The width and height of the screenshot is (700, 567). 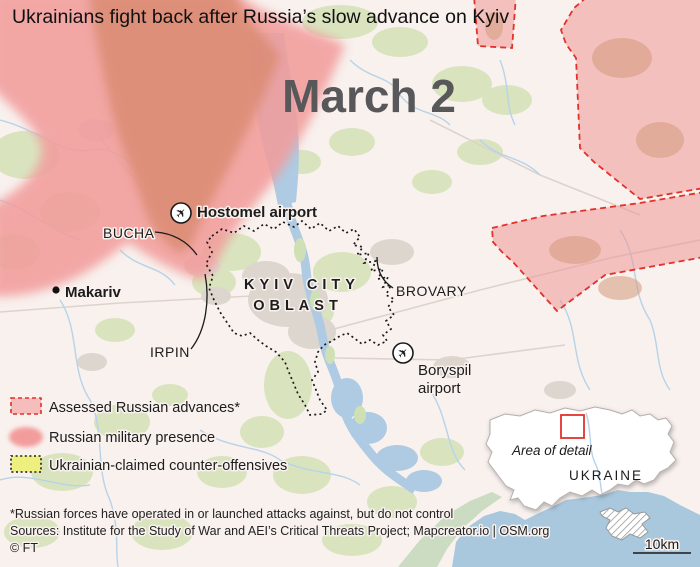 I want to click on hostomel-airport-label: Hostomel airport, so click(x=257, y=212).